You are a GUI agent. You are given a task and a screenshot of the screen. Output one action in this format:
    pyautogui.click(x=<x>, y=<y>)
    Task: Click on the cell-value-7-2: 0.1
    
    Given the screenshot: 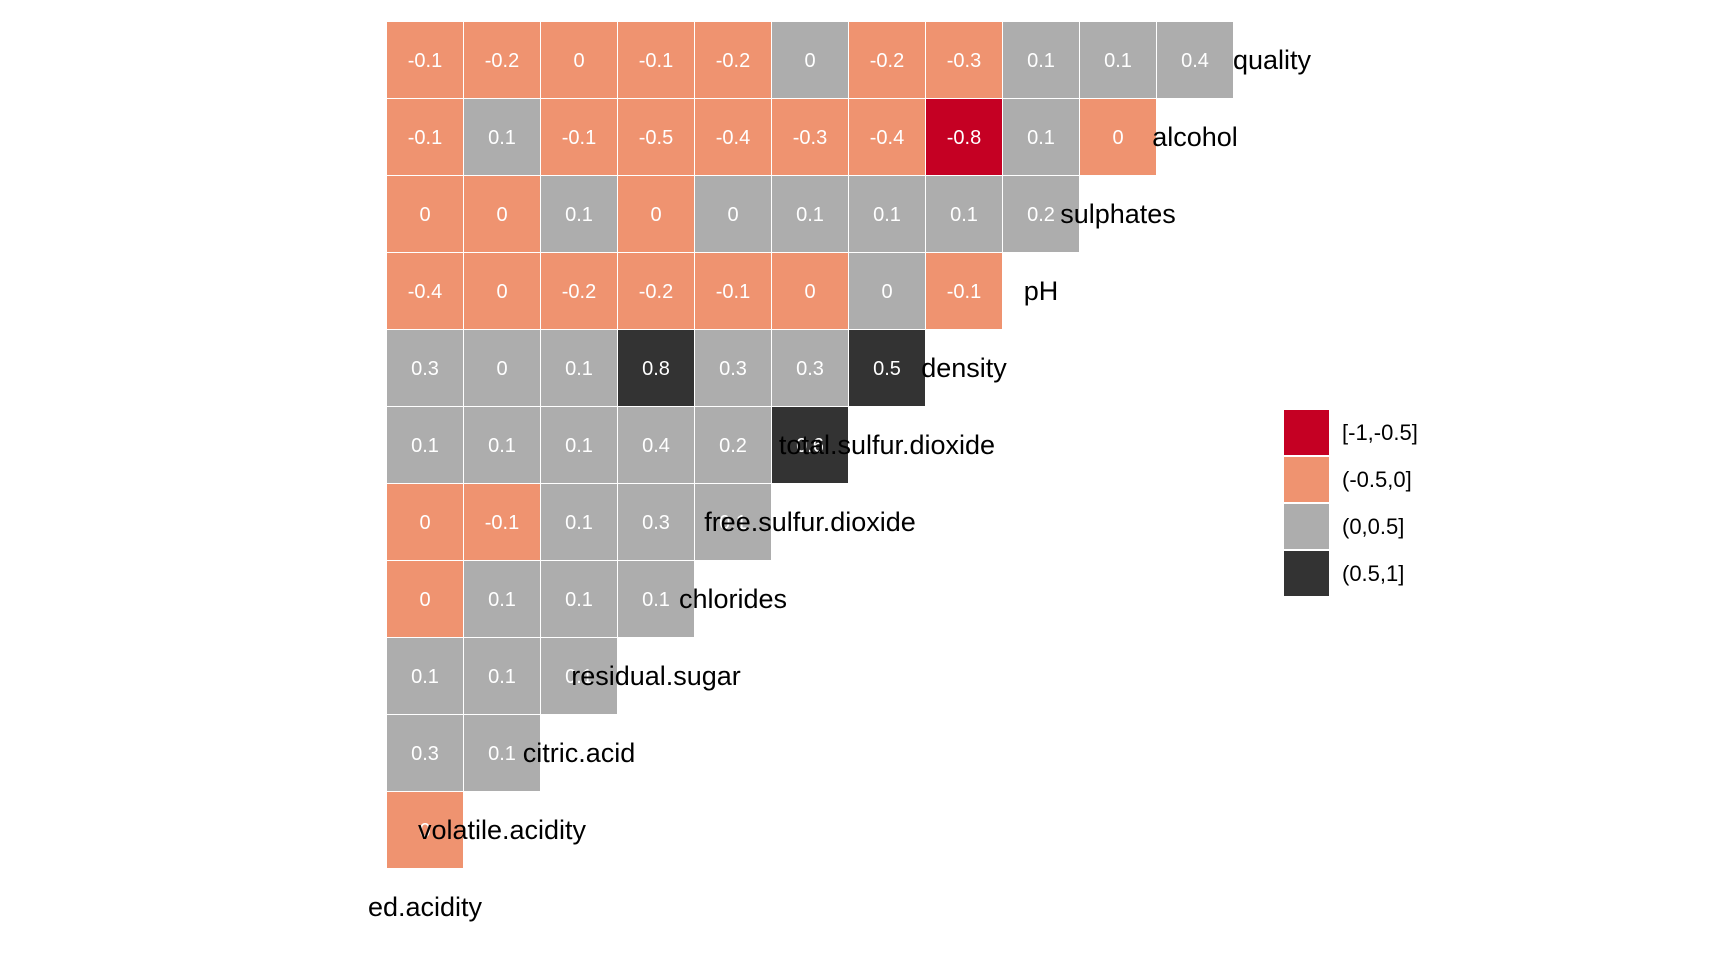 What is the action you would take?
    pyautogui.click(x=579, y=369)
    